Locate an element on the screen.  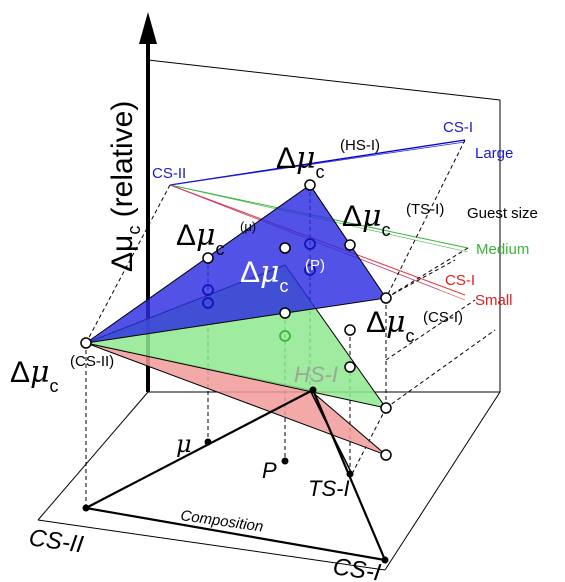
large-label: Large is located at coordinates (494, 153).